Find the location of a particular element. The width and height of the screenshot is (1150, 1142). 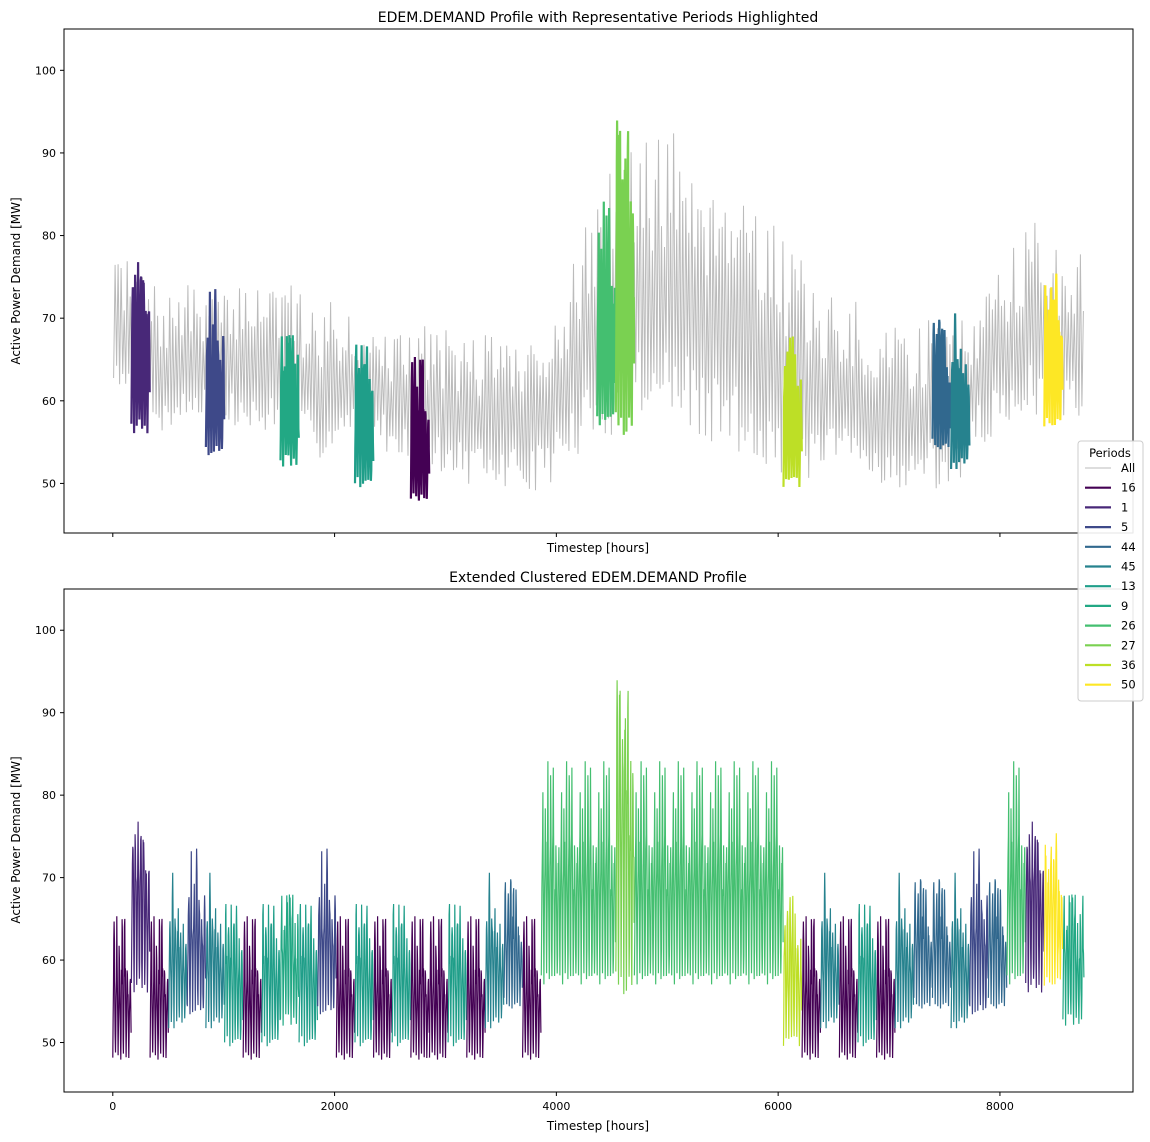

legend-label-all: All is located at coordinates (1128, 468).